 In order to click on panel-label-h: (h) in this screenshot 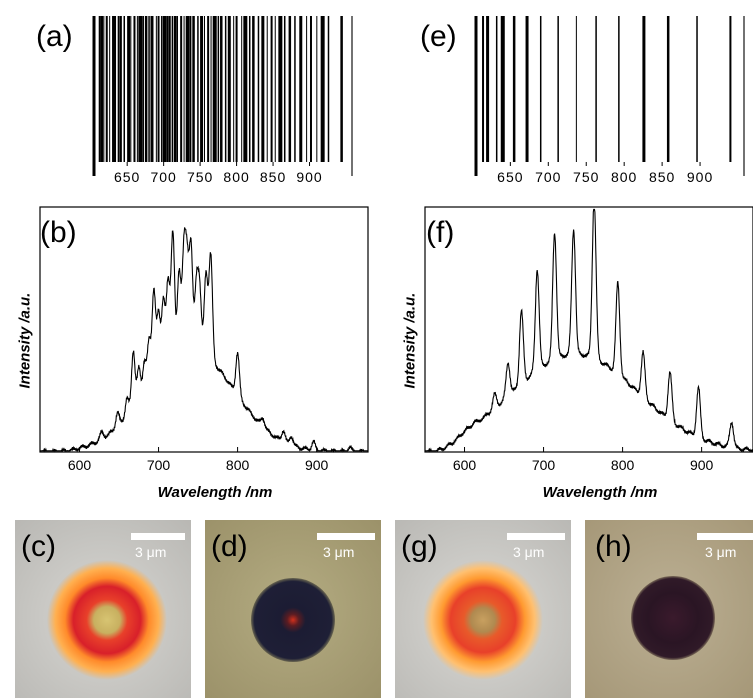, I will do `click(613, 546)`.